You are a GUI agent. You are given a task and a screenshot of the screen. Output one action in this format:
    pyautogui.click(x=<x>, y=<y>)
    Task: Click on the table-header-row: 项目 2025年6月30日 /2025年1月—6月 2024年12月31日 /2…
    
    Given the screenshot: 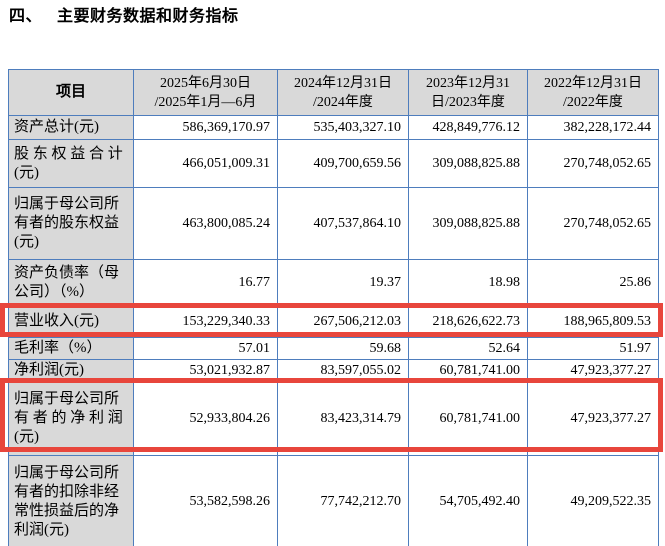 What is the action you would take?
    pyautogui.click(x=333, y=92)
    